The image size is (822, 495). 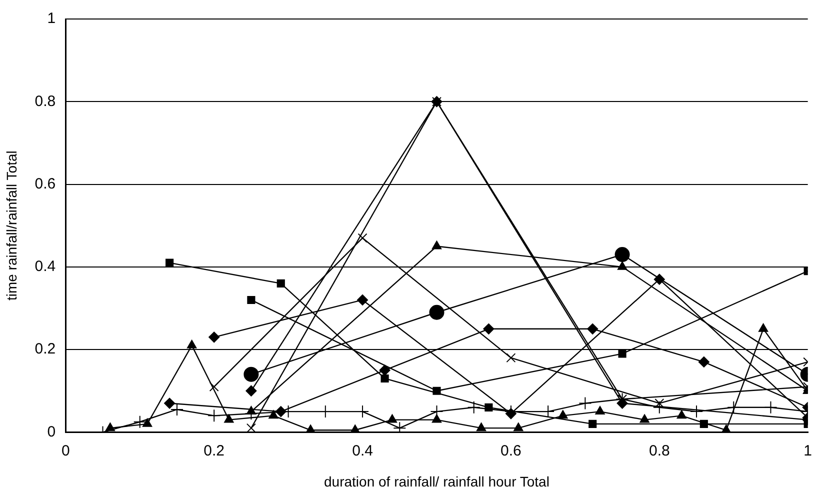 What do you see at coordinates (214, 451) in the screenshot?
I see `x-tick-label: 0.2` at bounding box center [214, 451].